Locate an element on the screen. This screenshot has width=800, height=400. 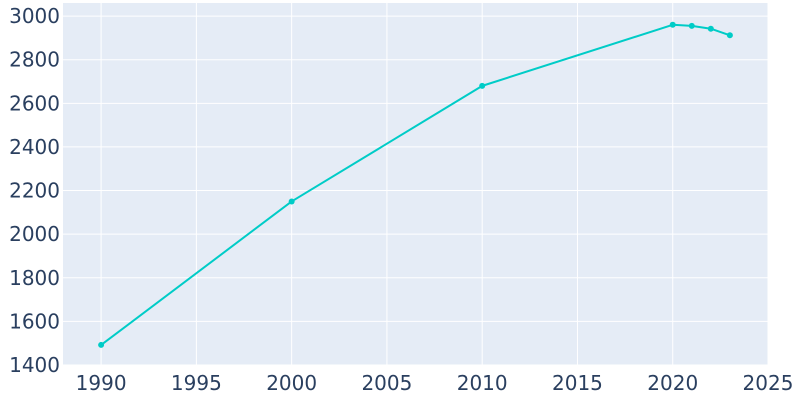
x-tick-label: 2025 is located at coordinates (768, 383).